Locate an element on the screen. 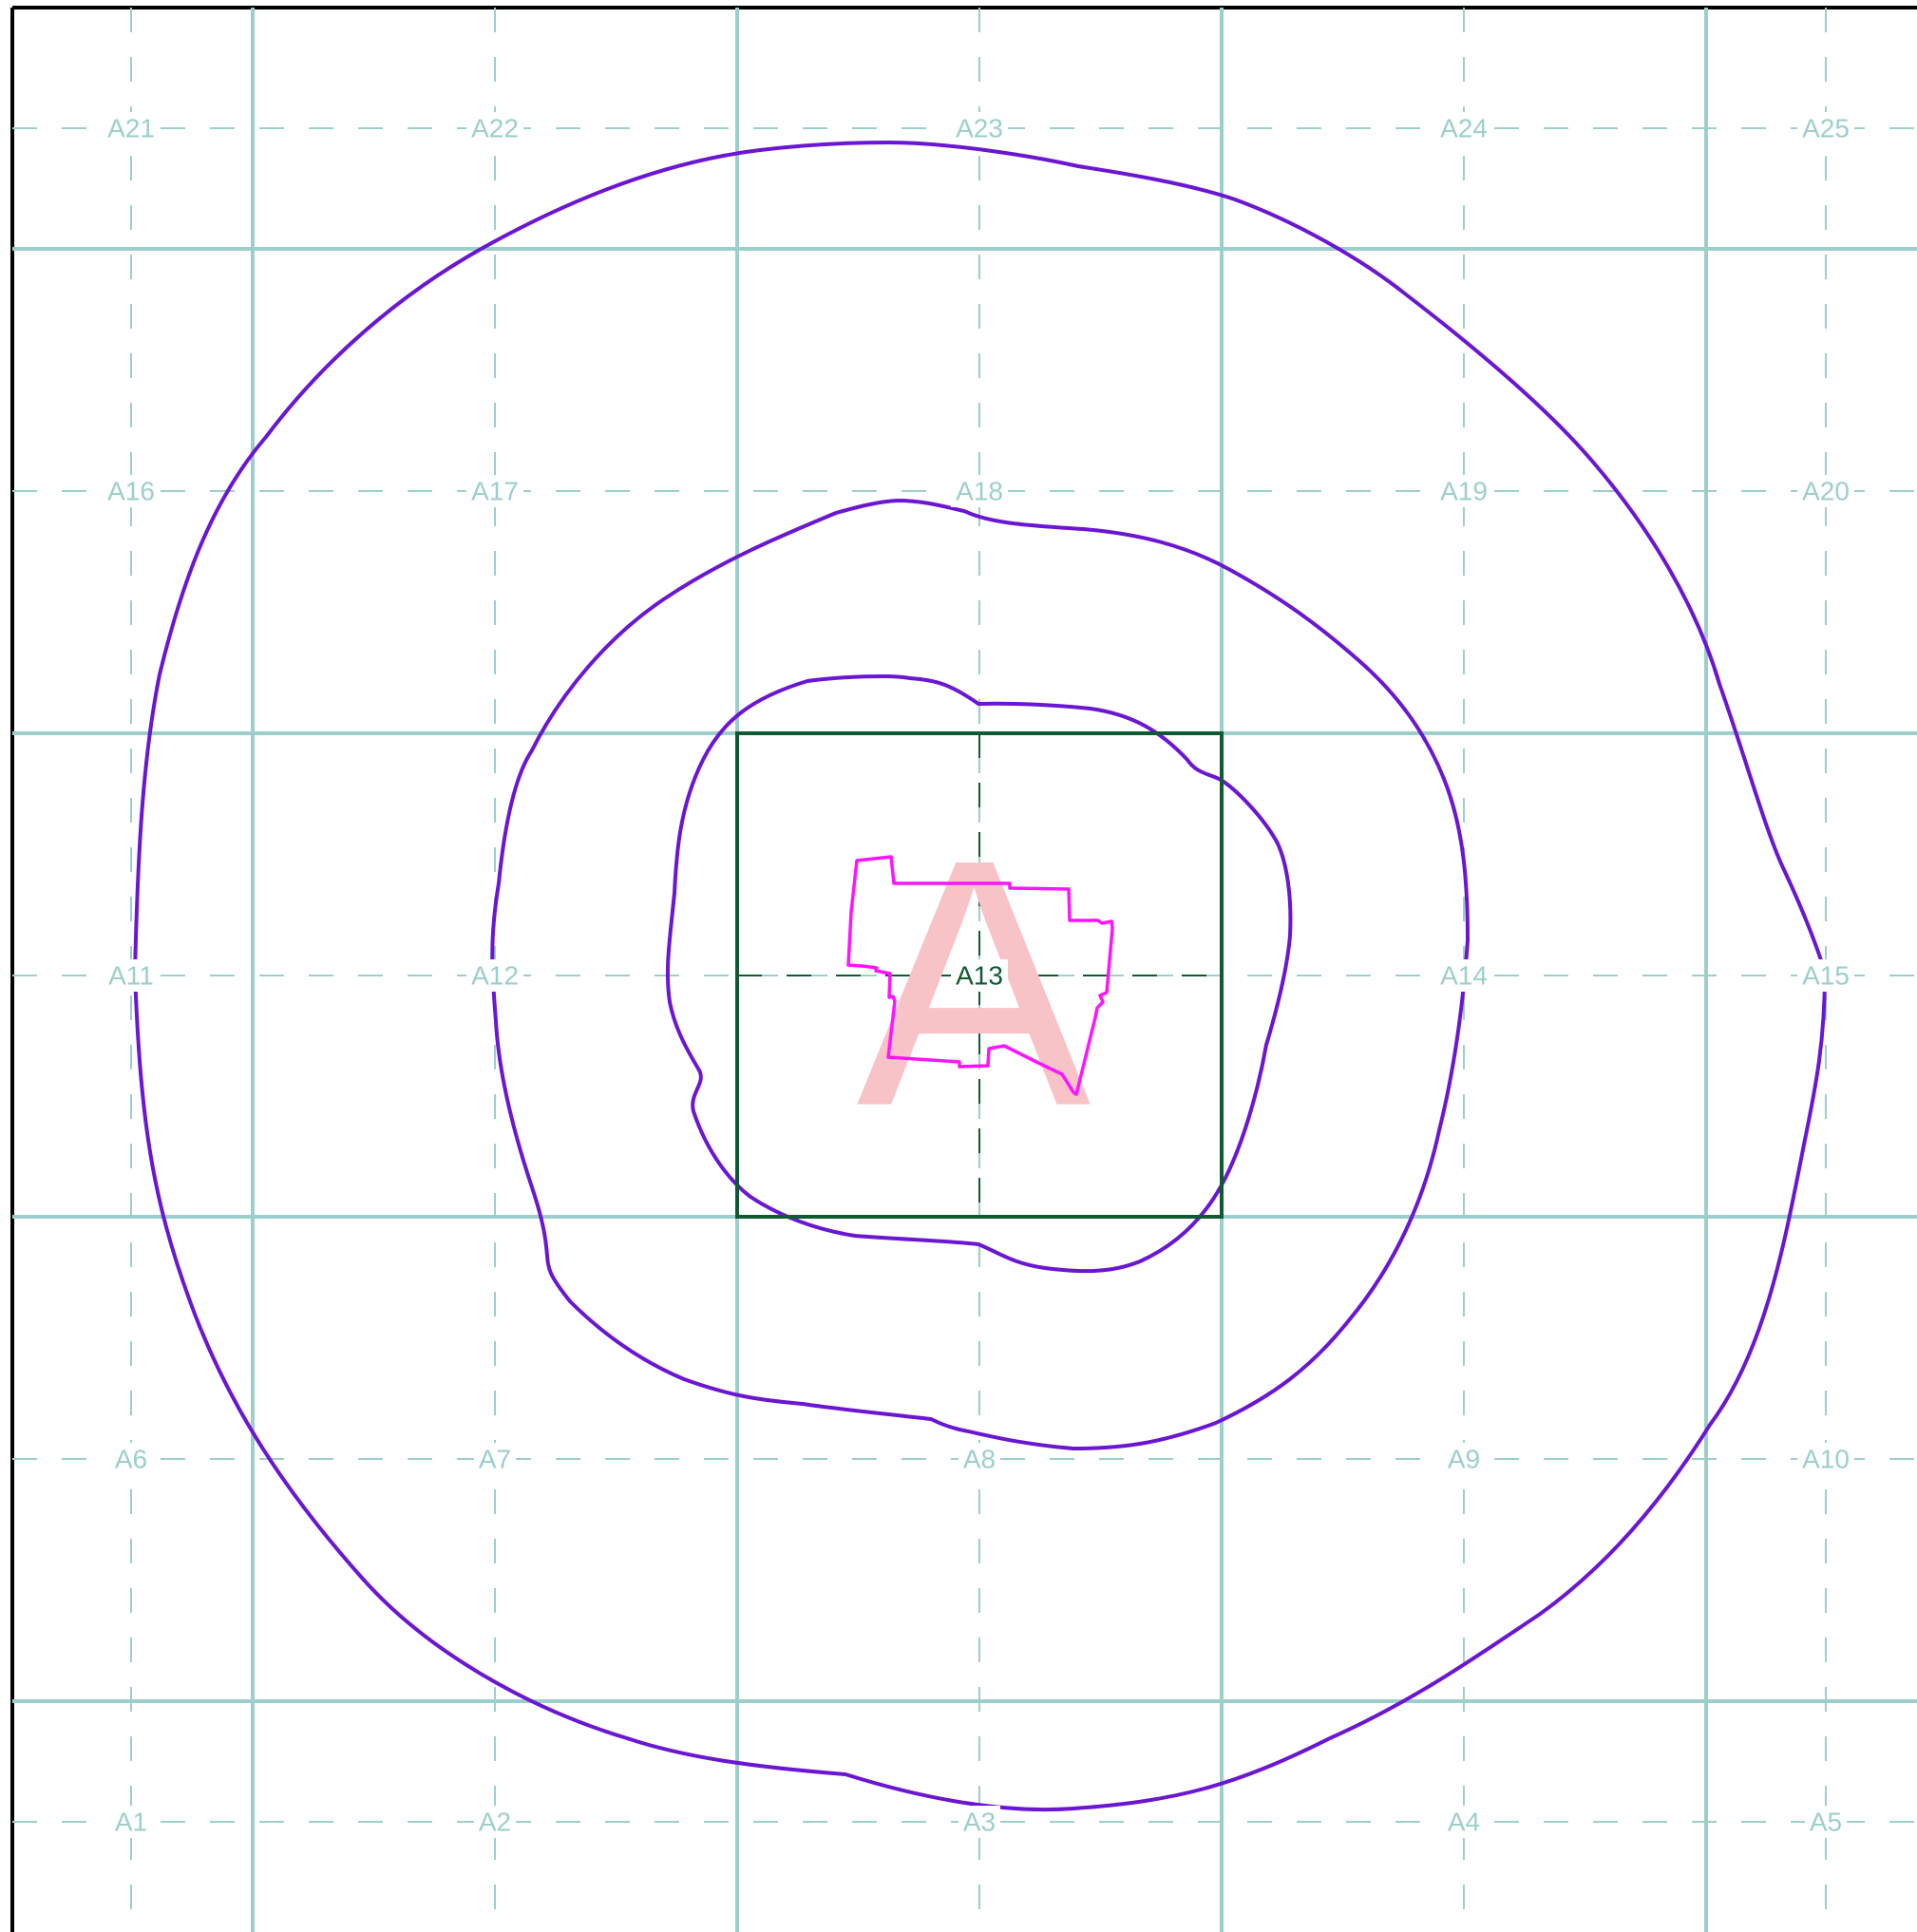 The width and height of the screenshot is (1917, 1932). cell-label-a19: A19 is located at coordinates (1464, 492).